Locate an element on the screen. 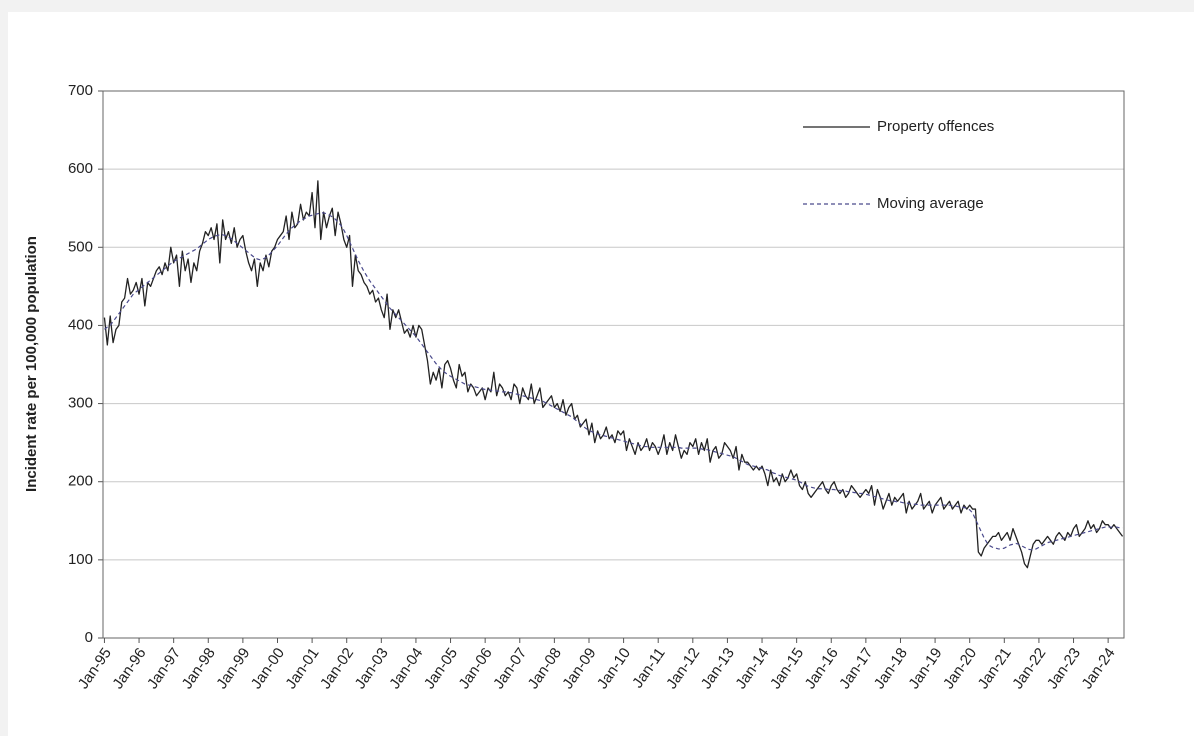 Image resolution: width=1194 pixels, height=736 pixels. y-tick-label: 400 is located at coordinates (80, 324).